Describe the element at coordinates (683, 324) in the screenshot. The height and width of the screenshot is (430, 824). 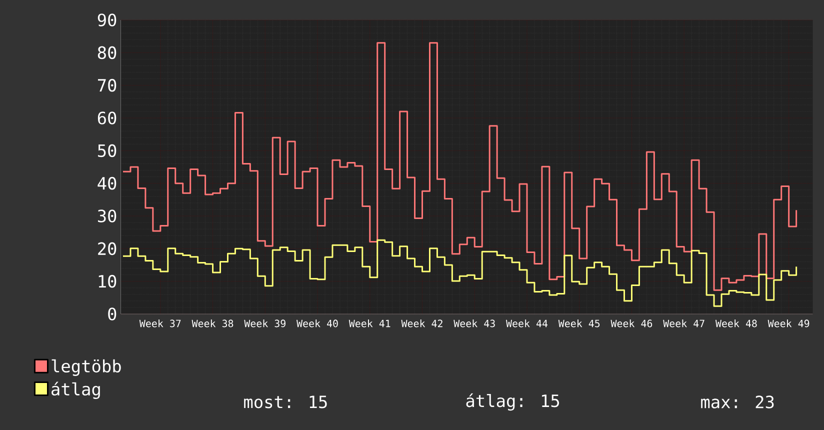
I see `x-tick-label: Week 47` at that location.